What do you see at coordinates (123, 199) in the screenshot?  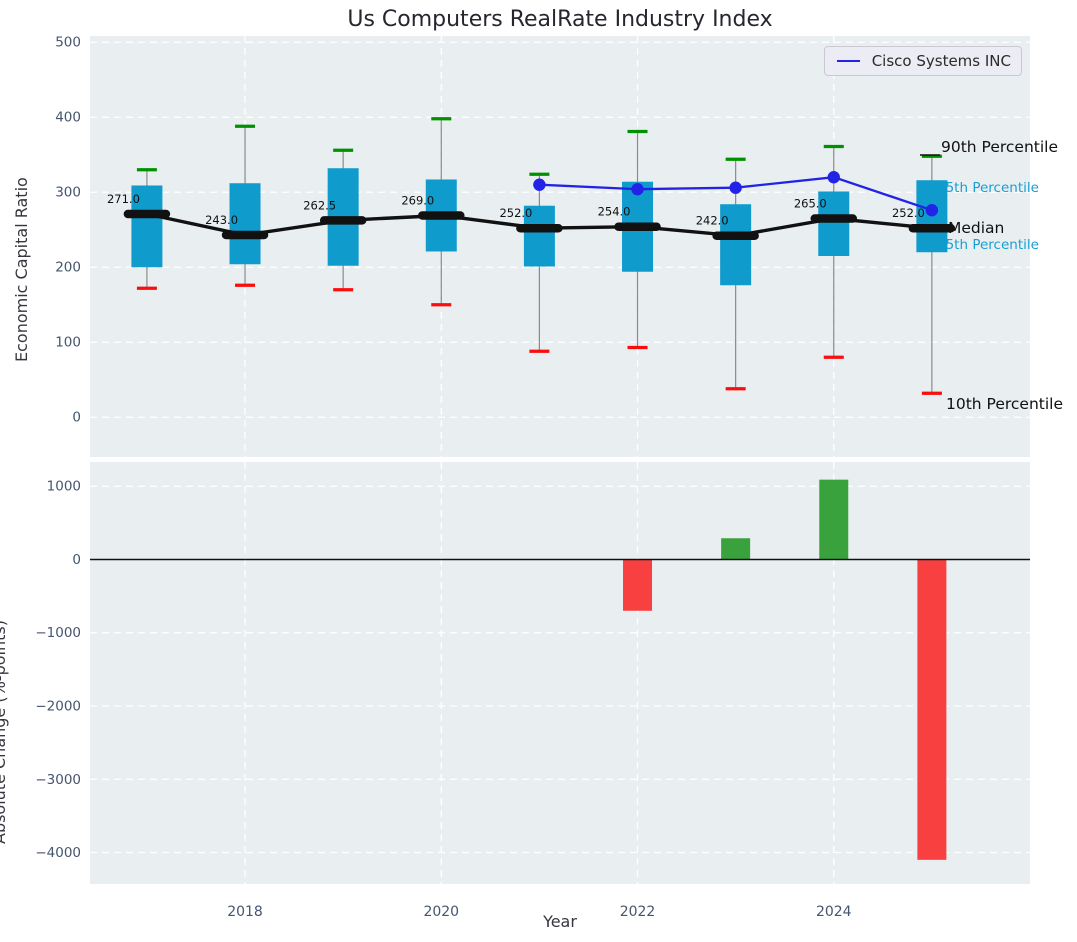 I see `median-value-label: 271.0` at bounding box center [123, 199].